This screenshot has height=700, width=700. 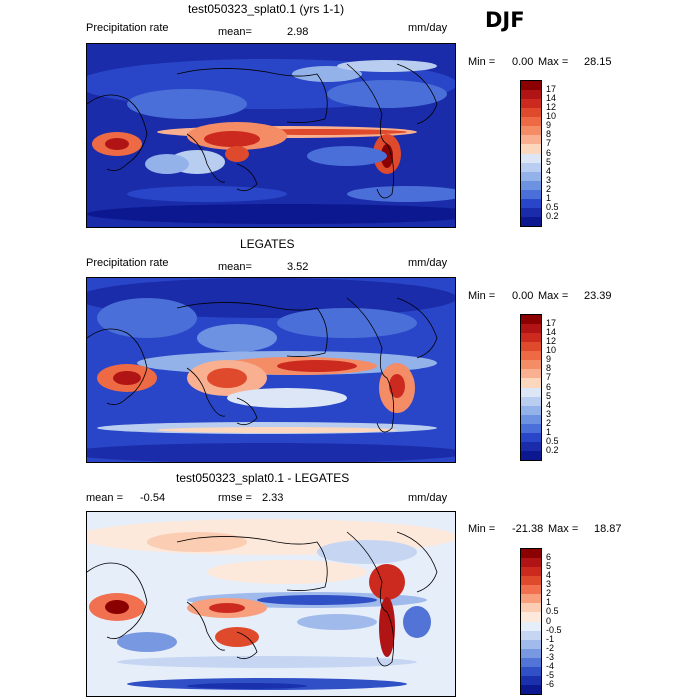 What do you see at coordinates (266, 9) in the screenshot?
I see `panel-1-title: test050323_splat0.1 (yrs 1-1)` at bounding box center [266, 9].